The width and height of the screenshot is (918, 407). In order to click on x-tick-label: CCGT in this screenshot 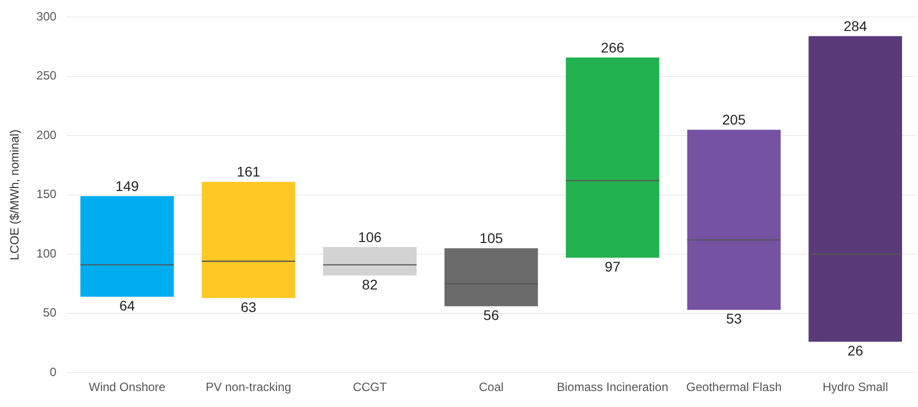, I will do `click(370, 387)`.